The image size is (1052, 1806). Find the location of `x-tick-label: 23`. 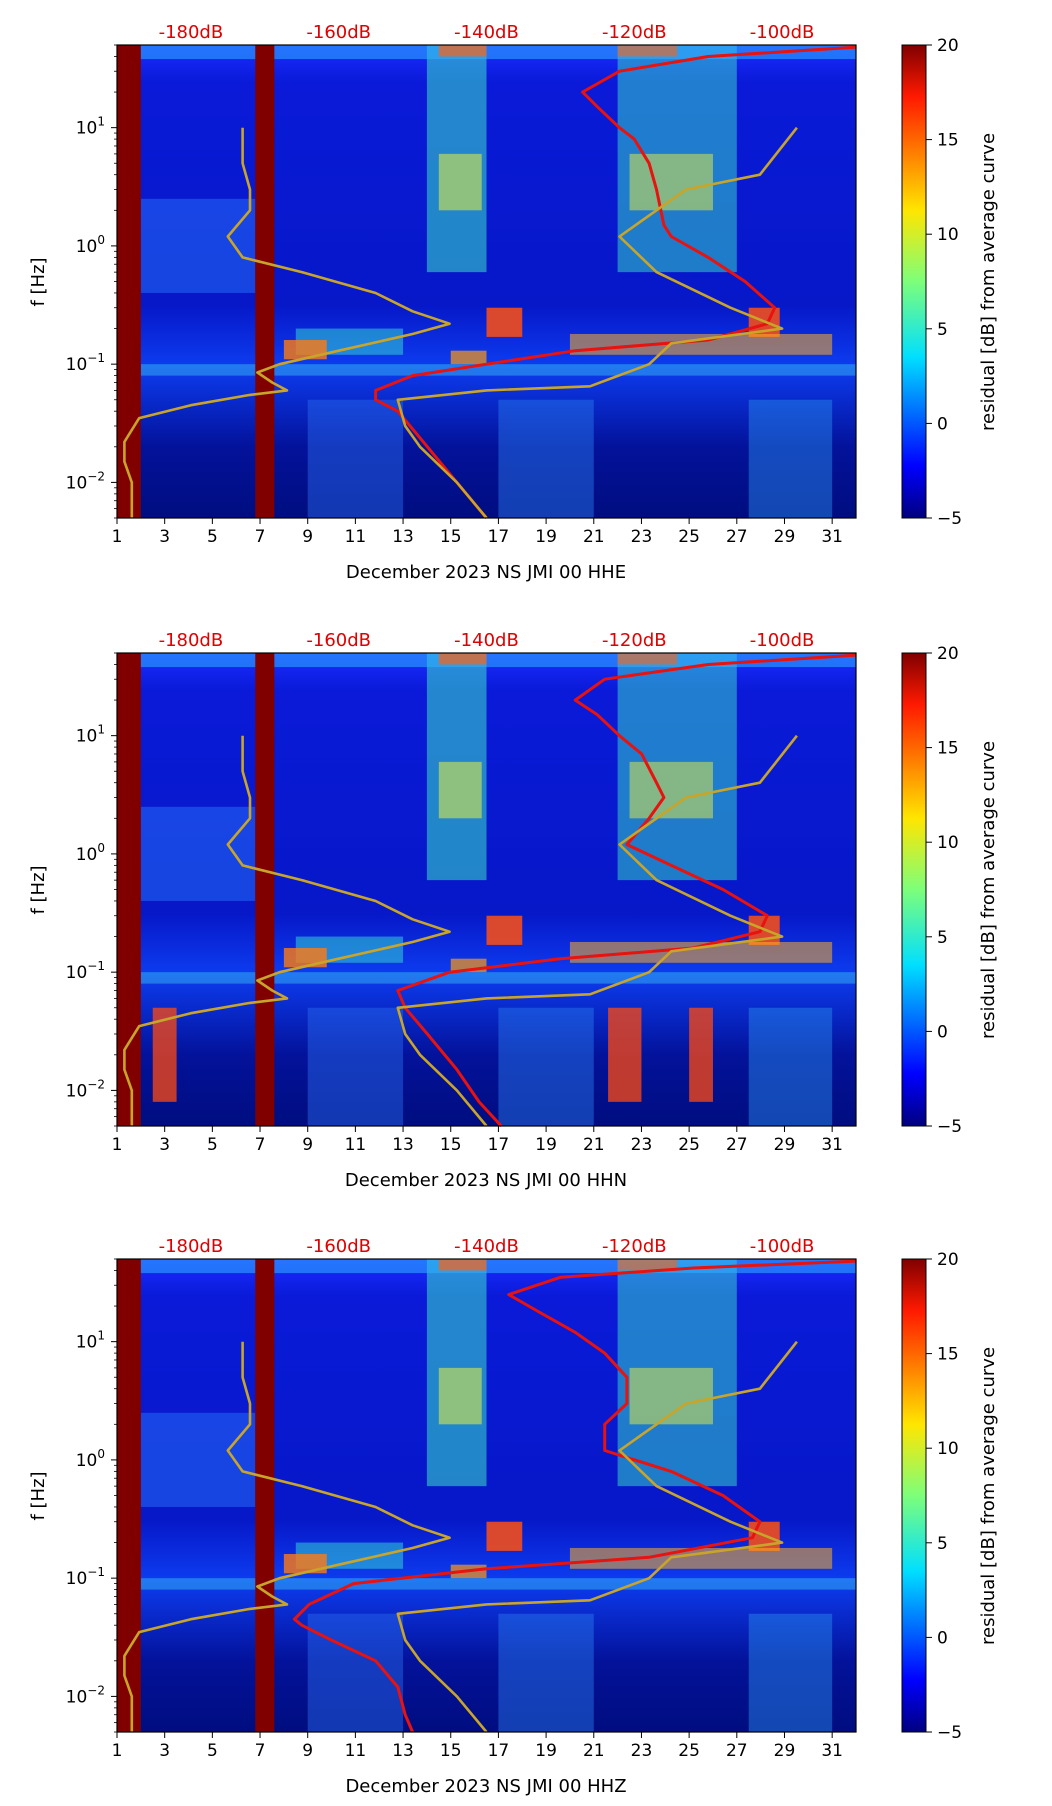

x-tick-label: 23 is located at coordinates (642, 537).